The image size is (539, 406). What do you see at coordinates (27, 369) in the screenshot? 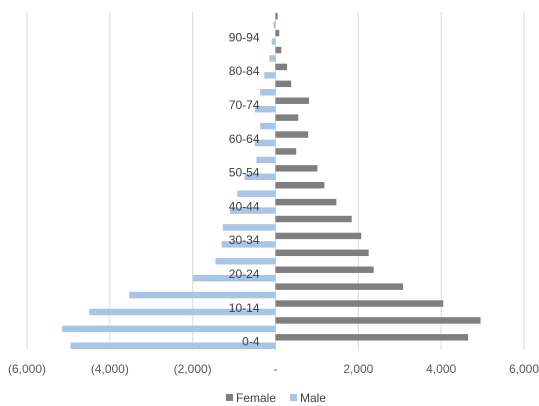
I see `x-tick-label-0: (6,000)` at bounding box center [27, 369].